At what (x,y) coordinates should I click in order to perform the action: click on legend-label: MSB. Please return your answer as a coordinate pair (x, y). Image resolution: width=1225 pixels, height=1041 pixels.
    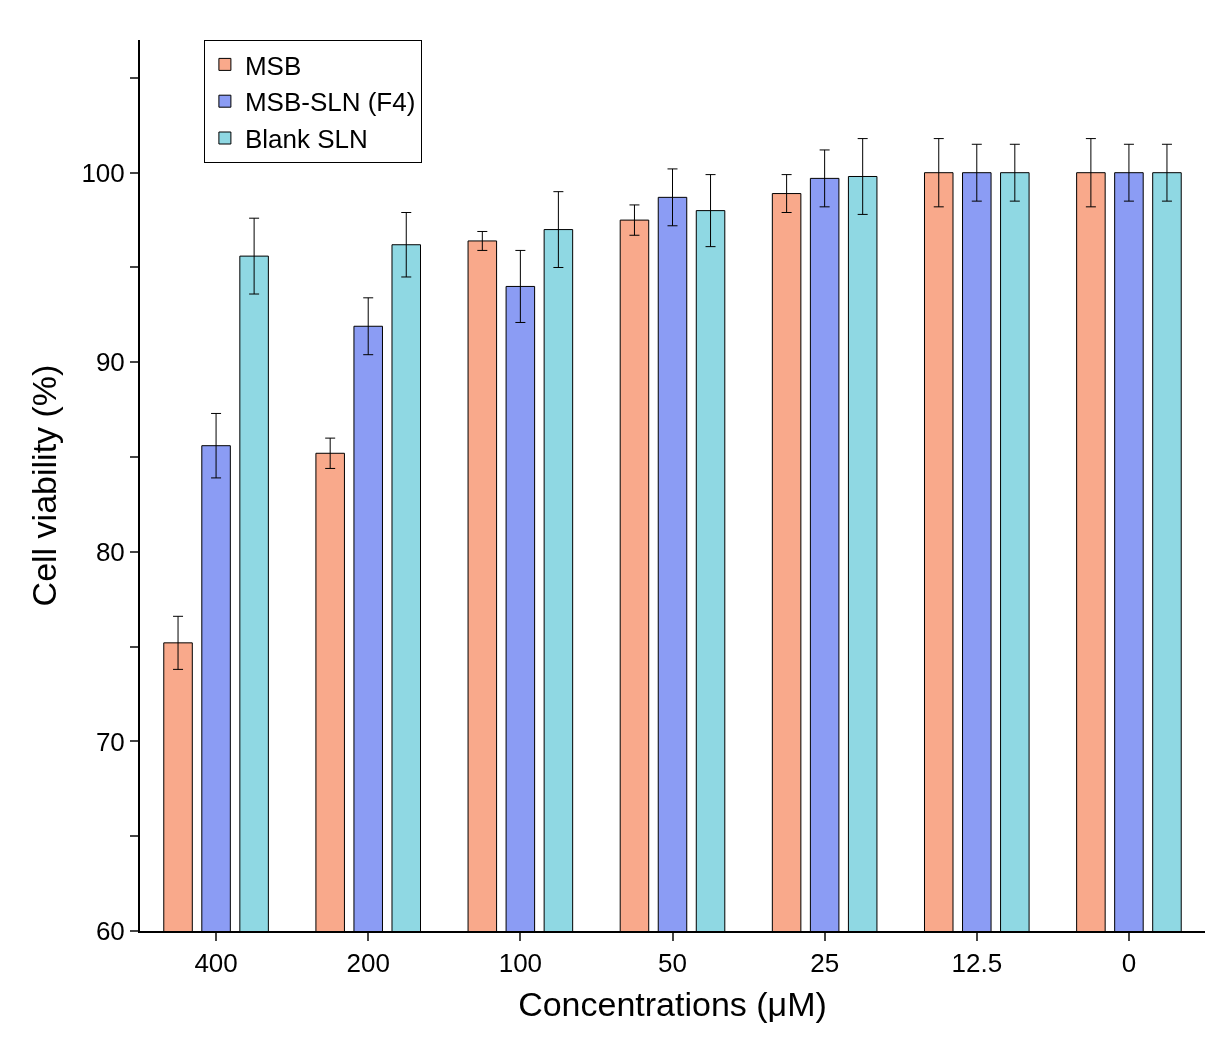
    Looking at the image, I should click on (273, 65).